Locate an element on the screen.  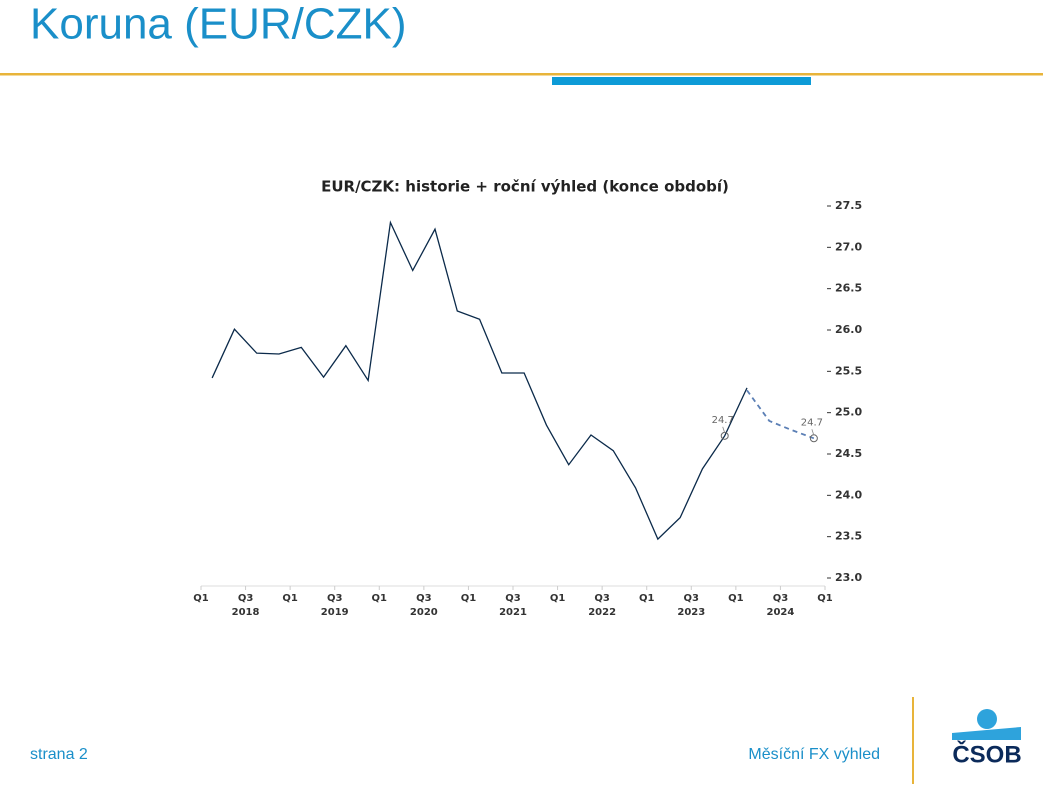
y-tick-label: 26.5 is located at coordinates (848, 288).